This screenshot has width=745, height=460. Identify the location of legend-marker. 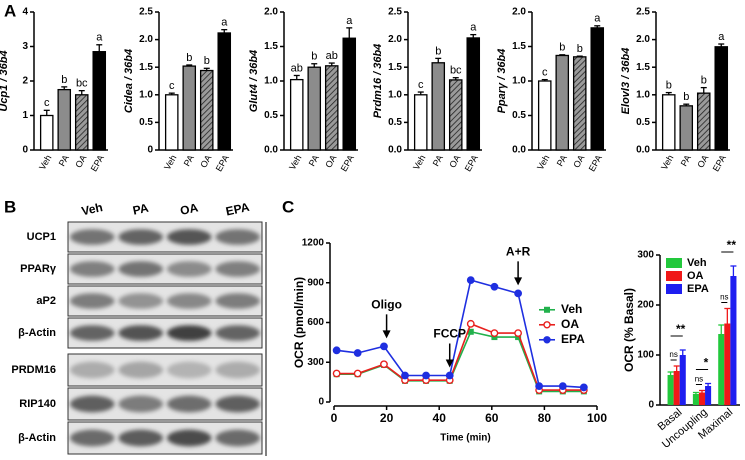
(547, 309).